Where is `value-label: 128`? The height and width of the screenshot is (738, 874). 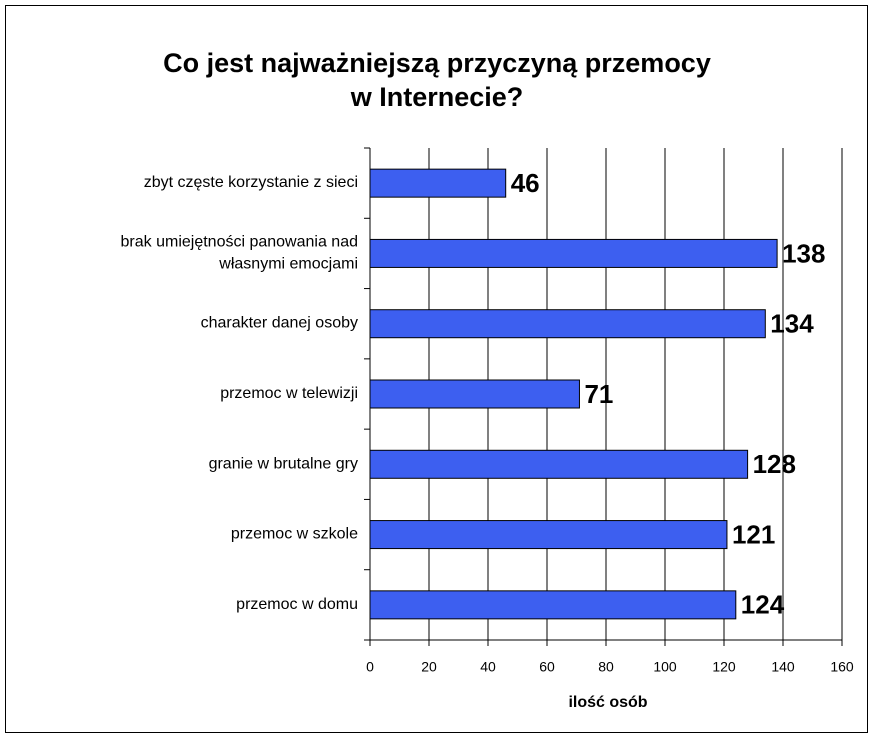
value-label: 128 is located at coordinates (774, 464).